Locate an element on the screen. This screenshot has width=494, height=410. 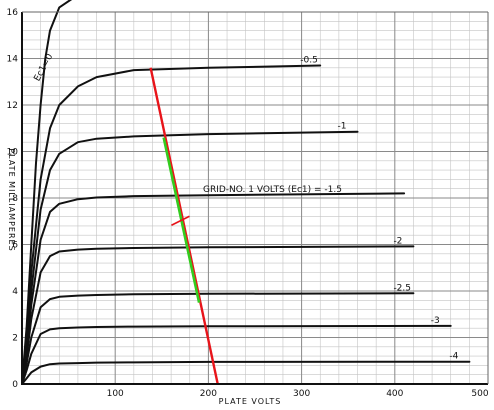
y-tick-label: 10 is located at coordinates (13, 153).